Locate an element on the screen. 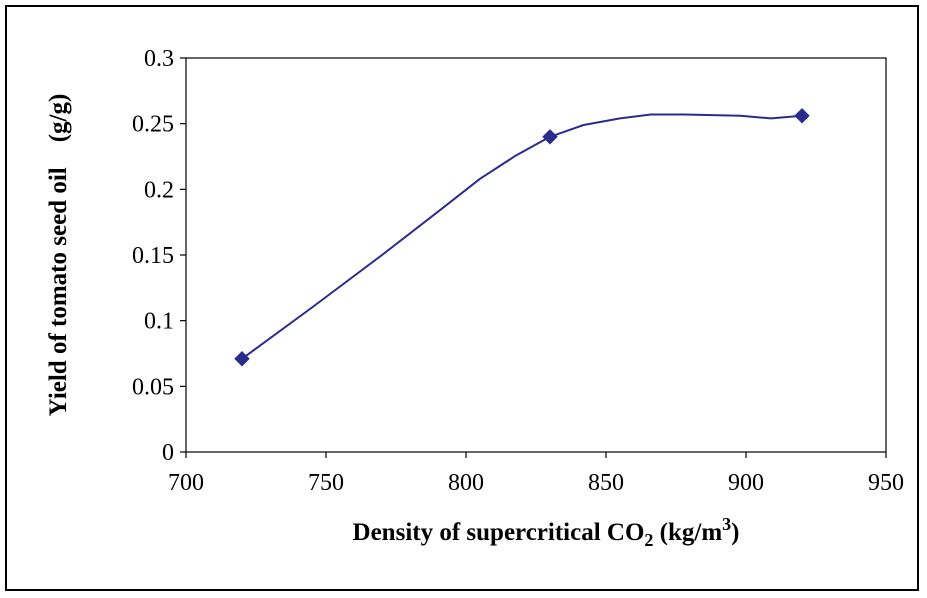 This screenshot has width=927, height=598. y-tick-label: 0.2 is located at coordinates (159, 190).